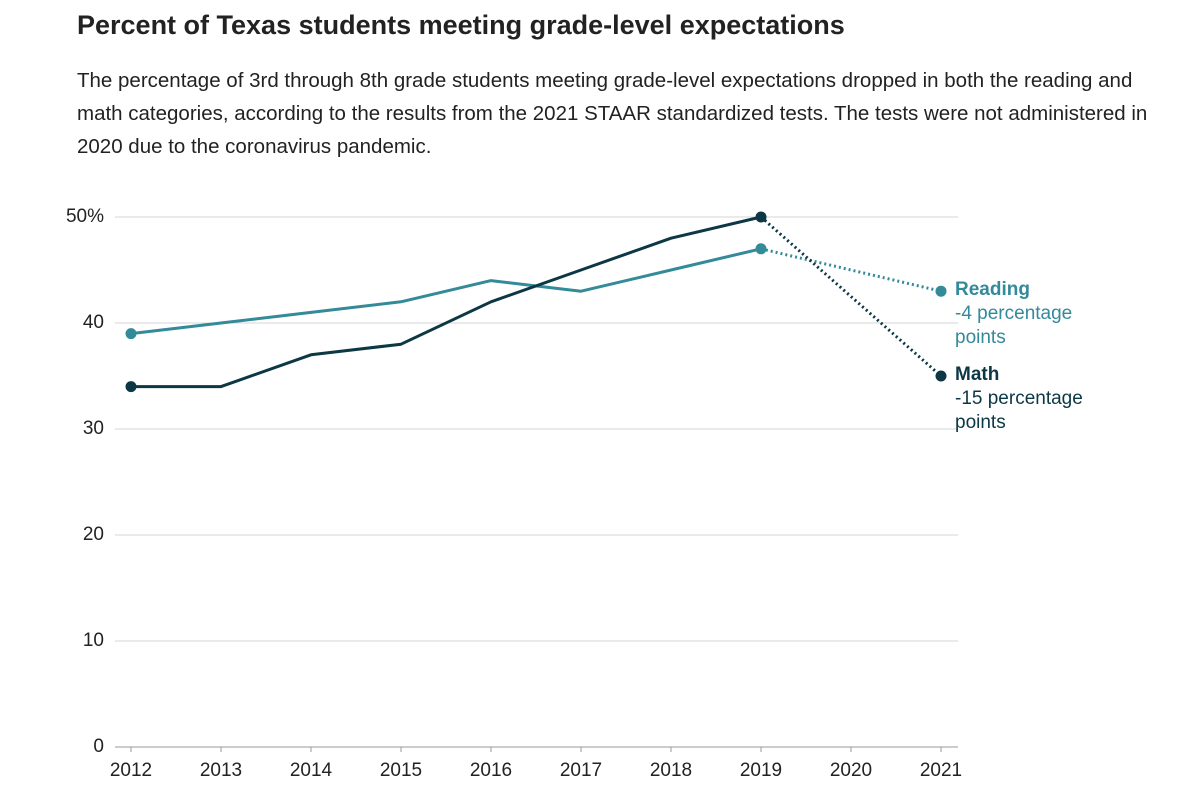 The width and height of the screenshot is (1200, 800). Describe the element at coordinates (131, 770) in the screenshot. I see `x-tick-label: 2012` at that location.